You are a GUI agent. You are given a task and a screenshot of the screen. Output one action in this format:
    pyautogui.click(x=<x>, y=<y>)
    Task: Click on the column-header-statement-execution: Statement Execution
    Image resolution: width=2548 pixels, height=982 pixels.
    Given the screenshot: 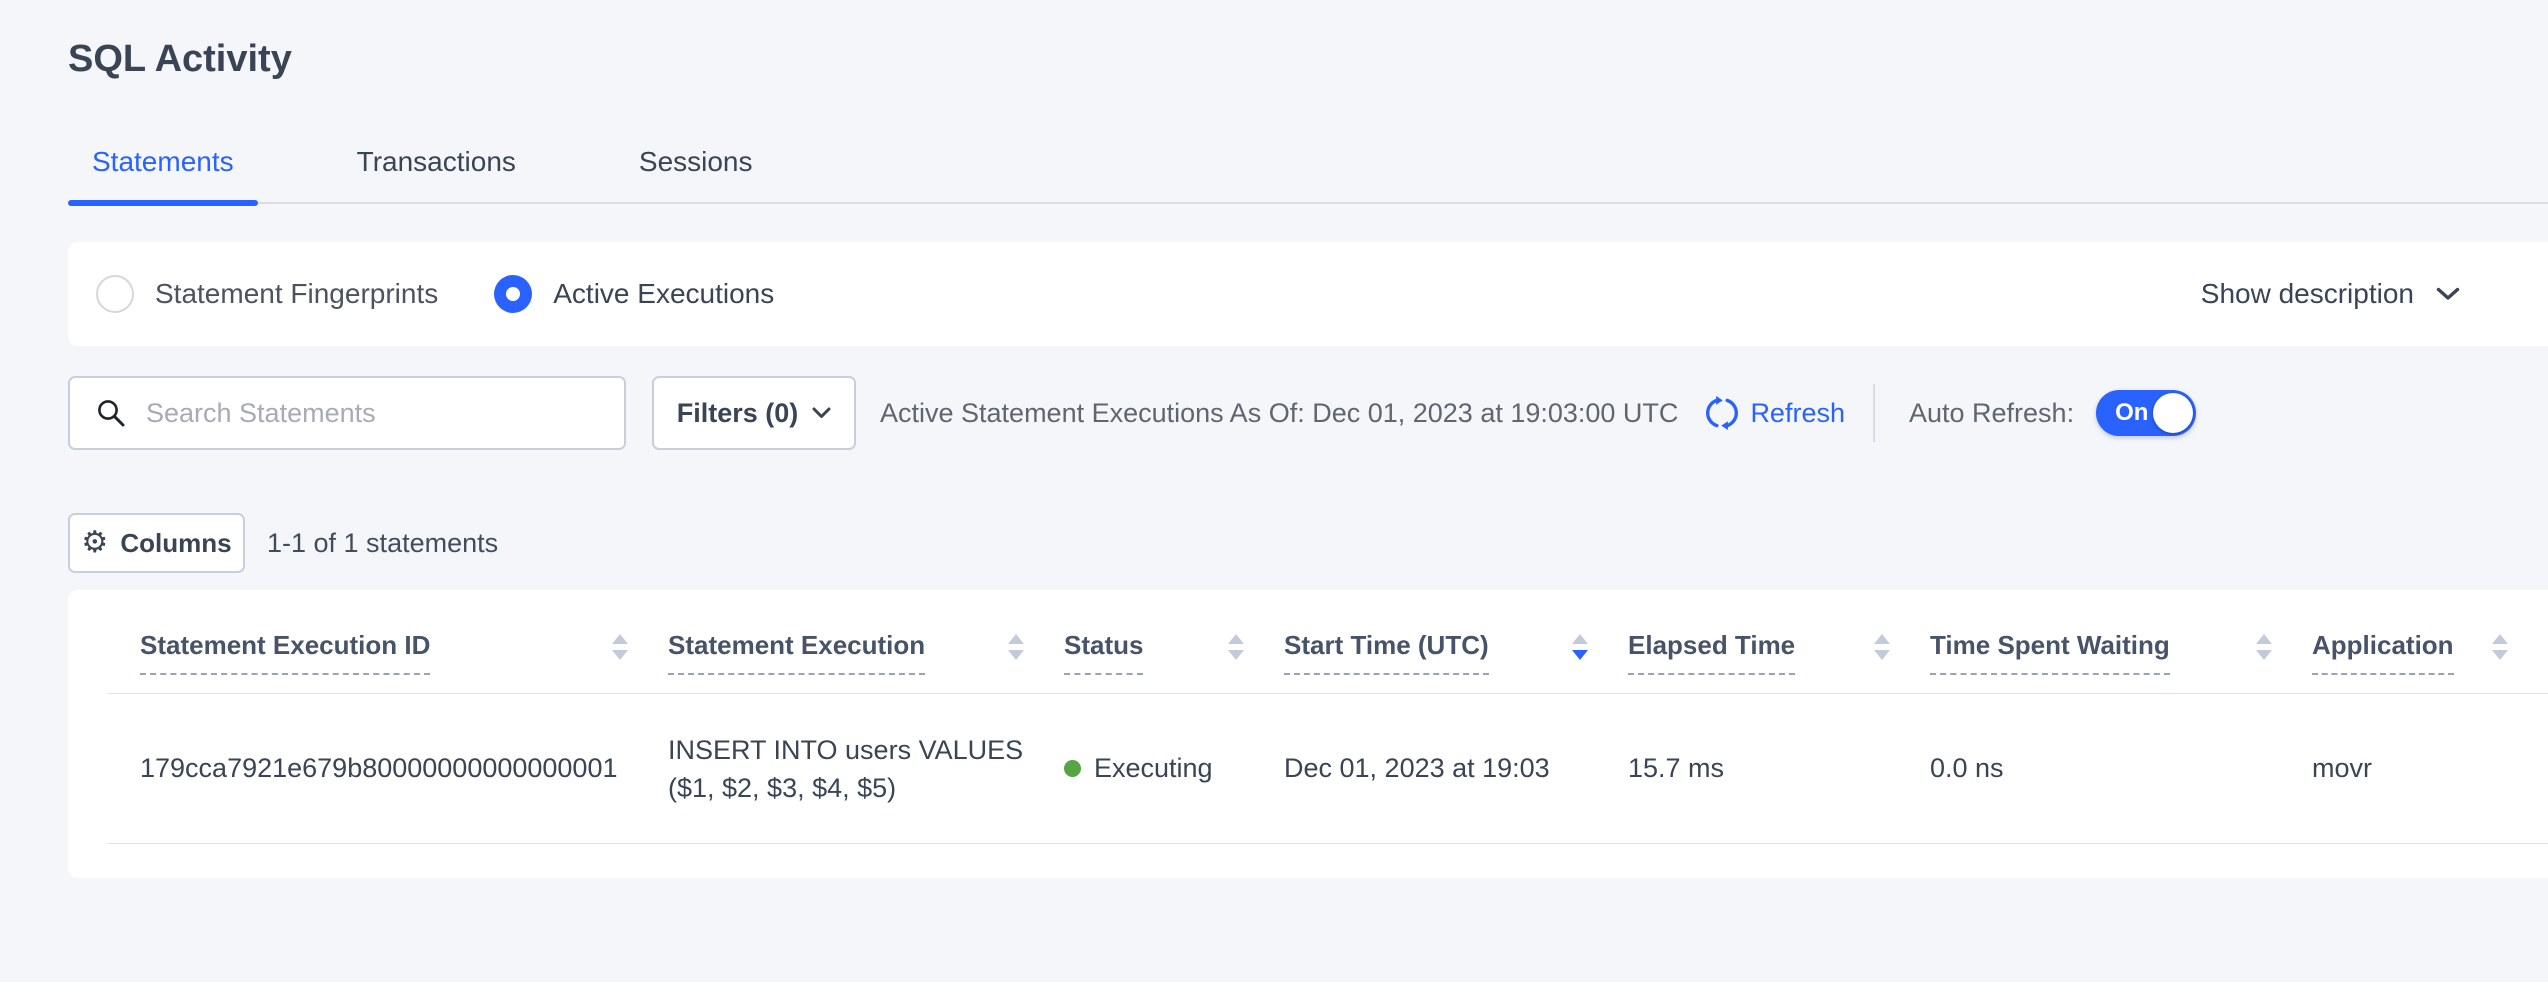 What is the action you would take?
    pyautogui.click(x=866, y=652)
    